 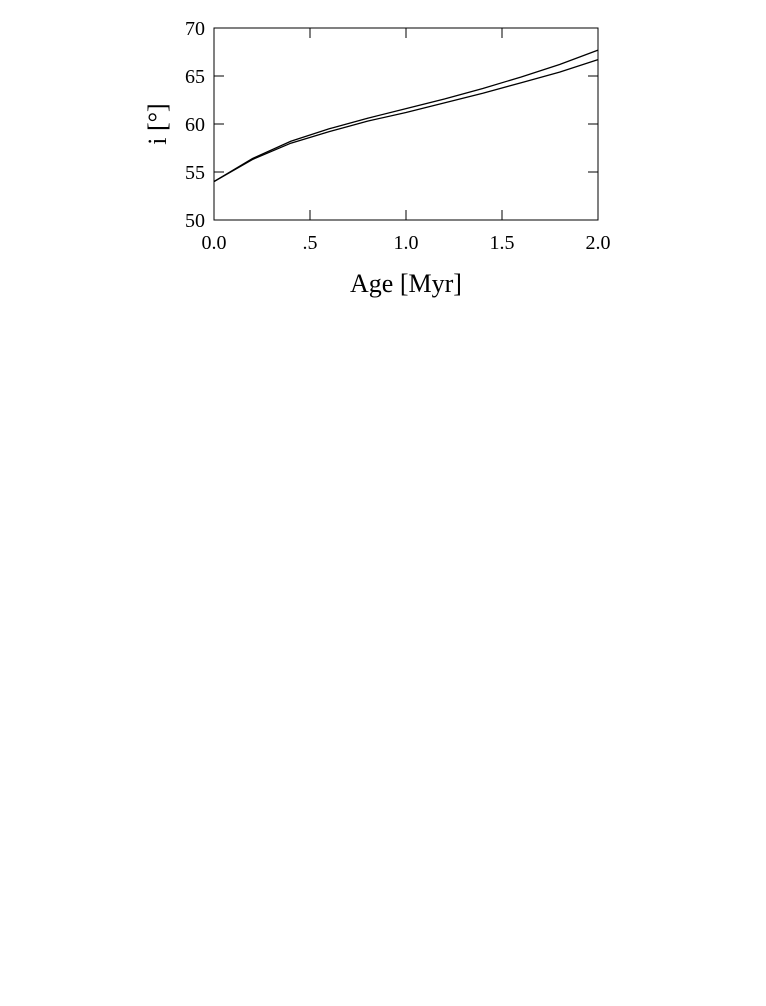 I want to click on x-tick-label: 1.5, so click(x=502, y=243).